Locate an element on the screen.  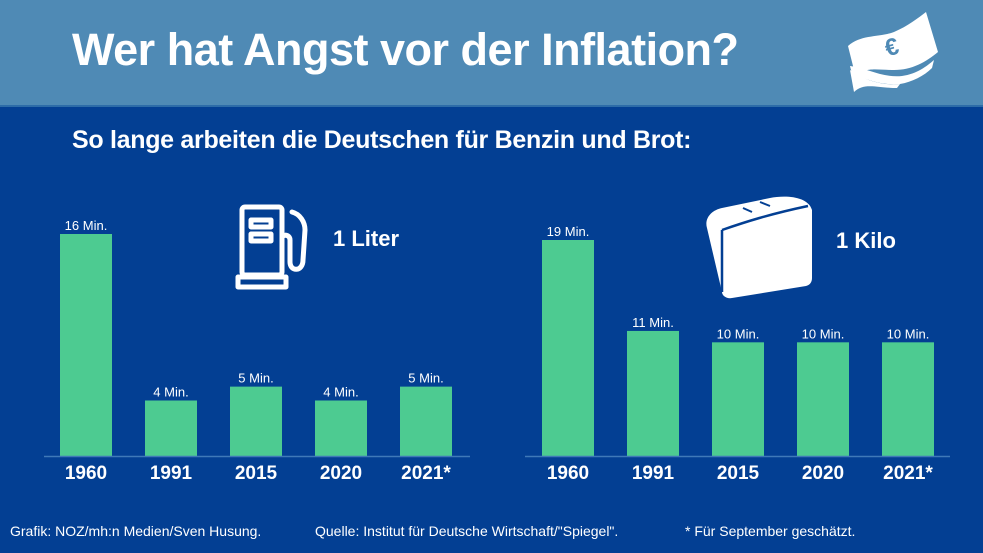
kilo-label: 1 Kilo is located at coordinates (866, 240).